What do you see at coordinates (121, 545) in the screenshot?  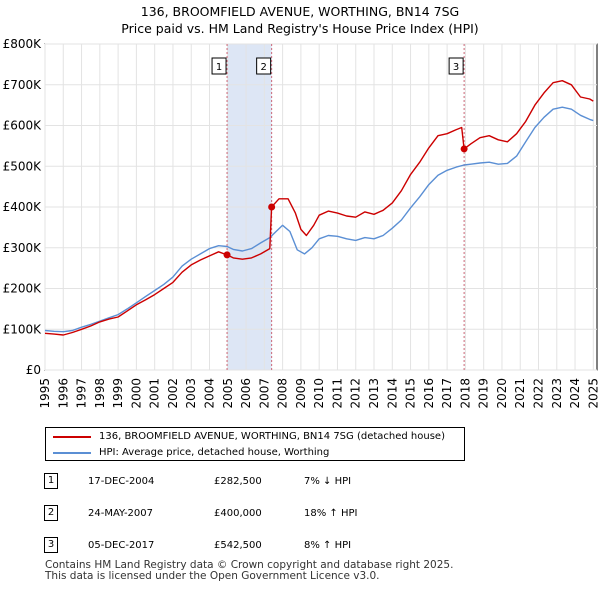 I see `sale-date: 05-DEC-2017` at bounding box center [121, 545].